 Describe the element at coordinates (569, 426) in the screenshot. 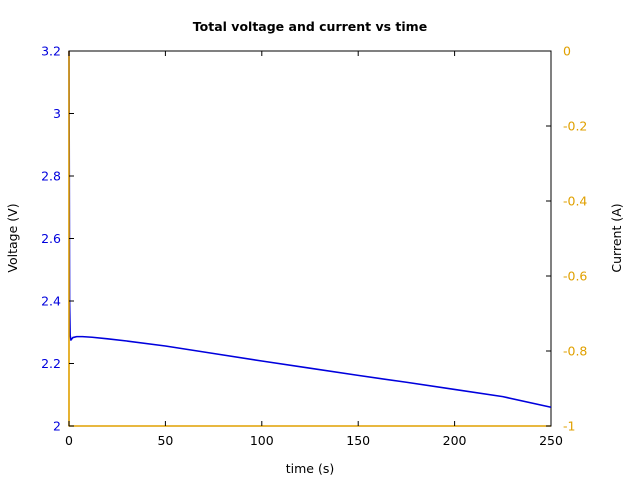

I see `y-right-tick-label: -1` at that location.